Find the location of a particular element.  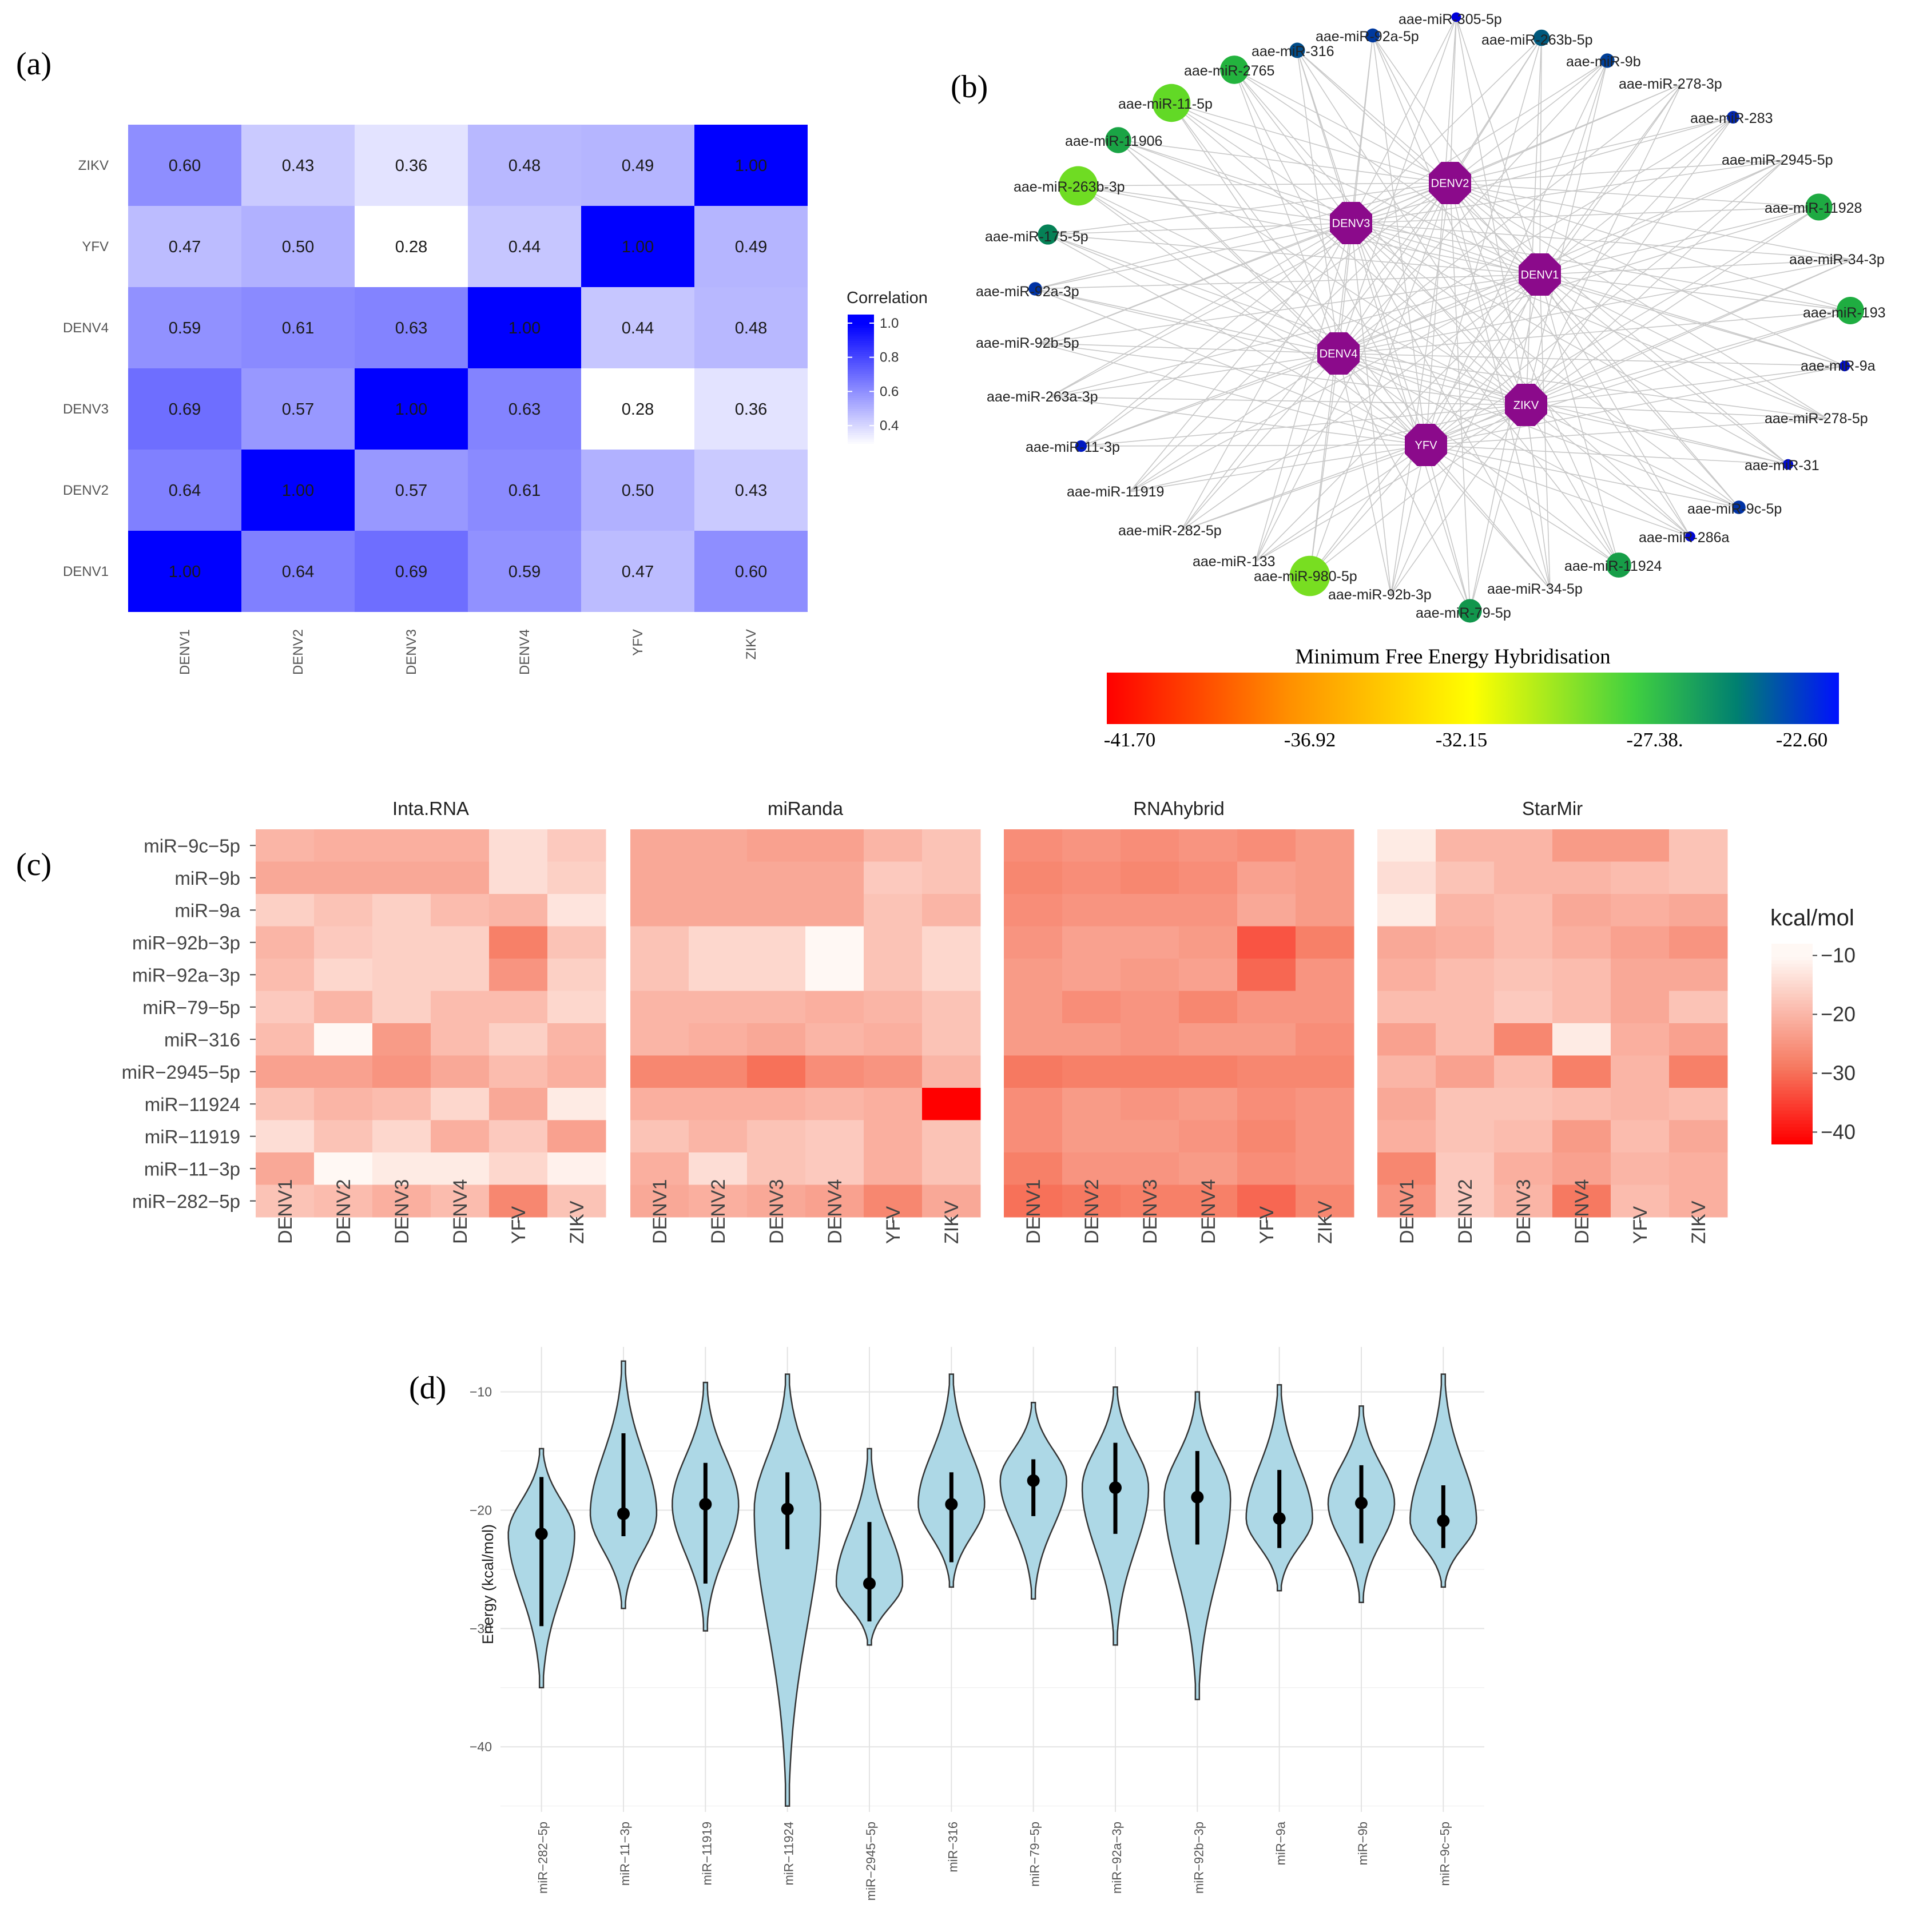

mirna-label: aae-miR-980-5p is located at coordinates (1306, 577).